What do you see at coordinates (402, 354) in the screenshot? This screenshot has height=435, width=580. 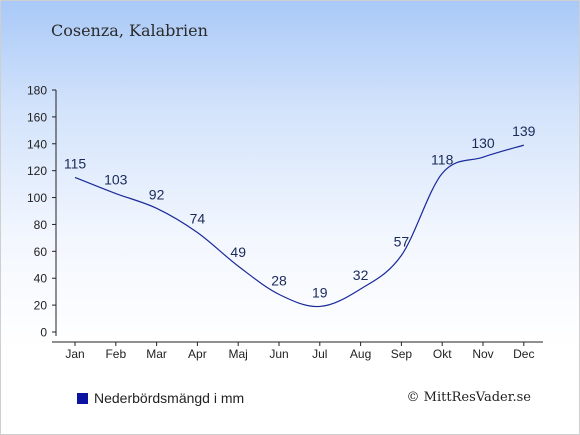 I see `x-tick-label: Sep` at bounding box center [402, 354].